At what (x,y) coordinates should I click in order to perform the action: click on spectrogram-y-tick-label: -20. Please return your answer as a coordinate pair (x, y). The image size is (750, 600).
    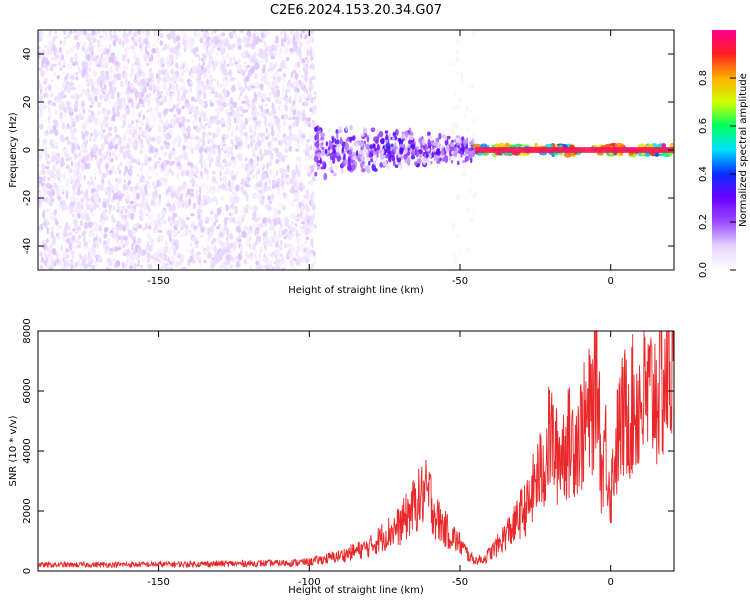
    Looking at the image, I should click on (27, 198).